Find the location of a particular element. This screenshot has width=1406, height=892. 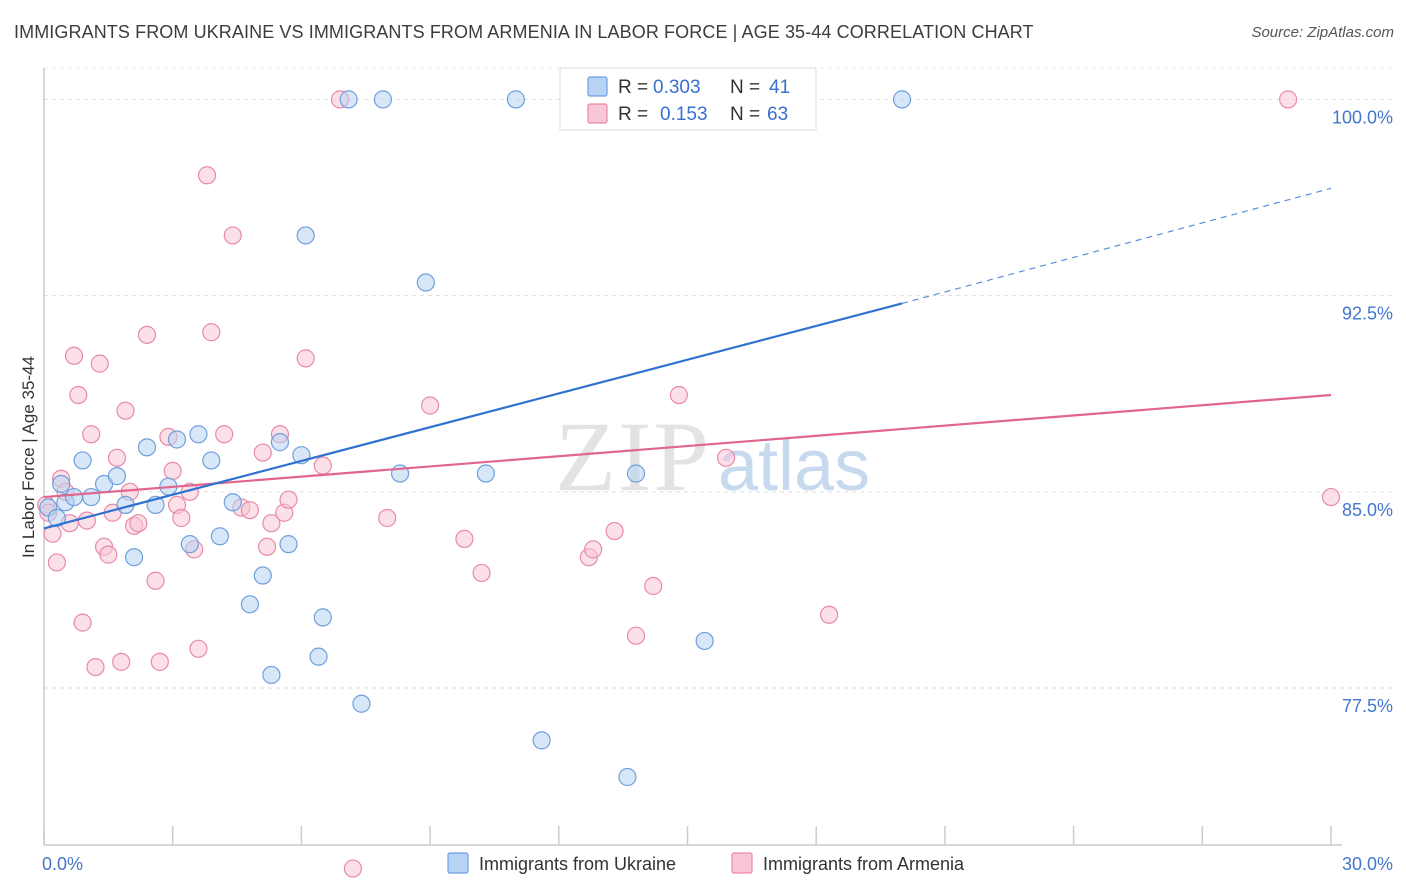

legend-r-label-ukraine: R = is located at coordinates (633, 87).